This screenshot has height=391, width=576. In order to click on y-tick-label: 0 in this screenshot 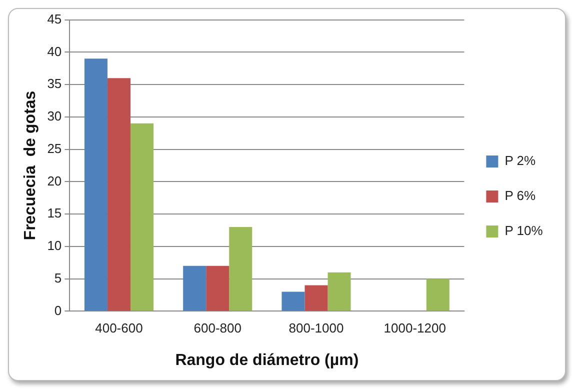, I will do `click(58, 310)`.